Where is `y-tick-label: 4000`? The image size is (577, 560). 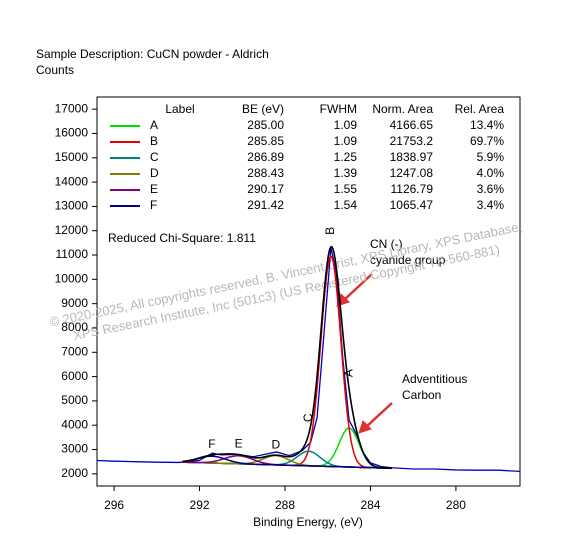
y-tick-label: 4000 is located at coordinates (74, 424).